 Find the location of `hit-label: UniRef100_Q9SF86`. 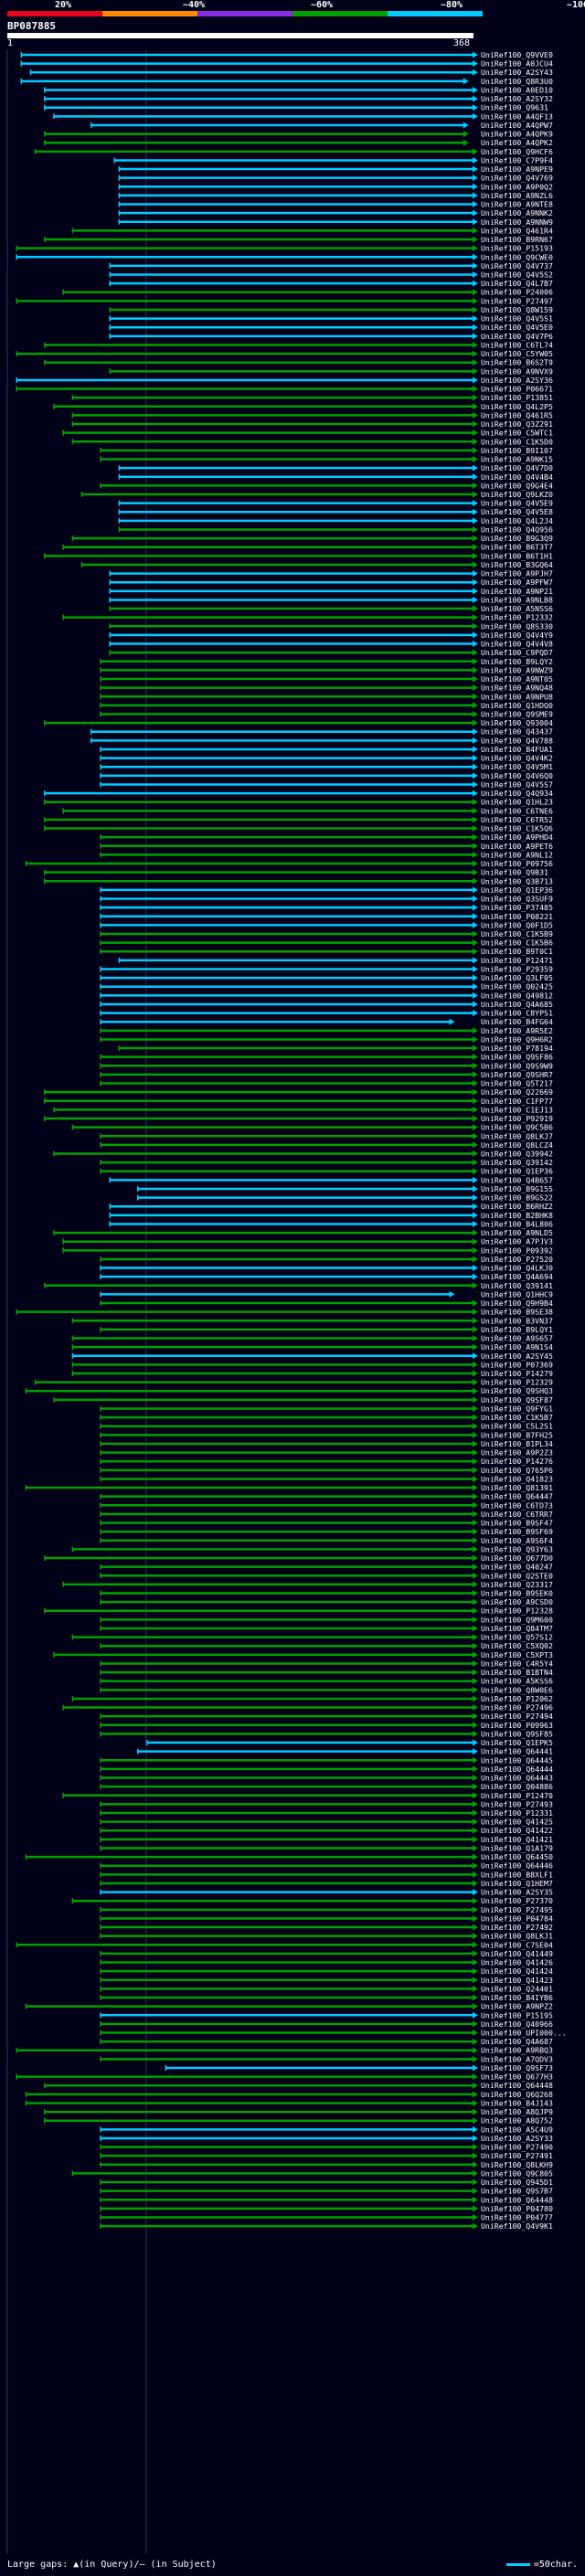

hit-label: UniRef100_Q9SF86 is located at coordinates (517, 1057).